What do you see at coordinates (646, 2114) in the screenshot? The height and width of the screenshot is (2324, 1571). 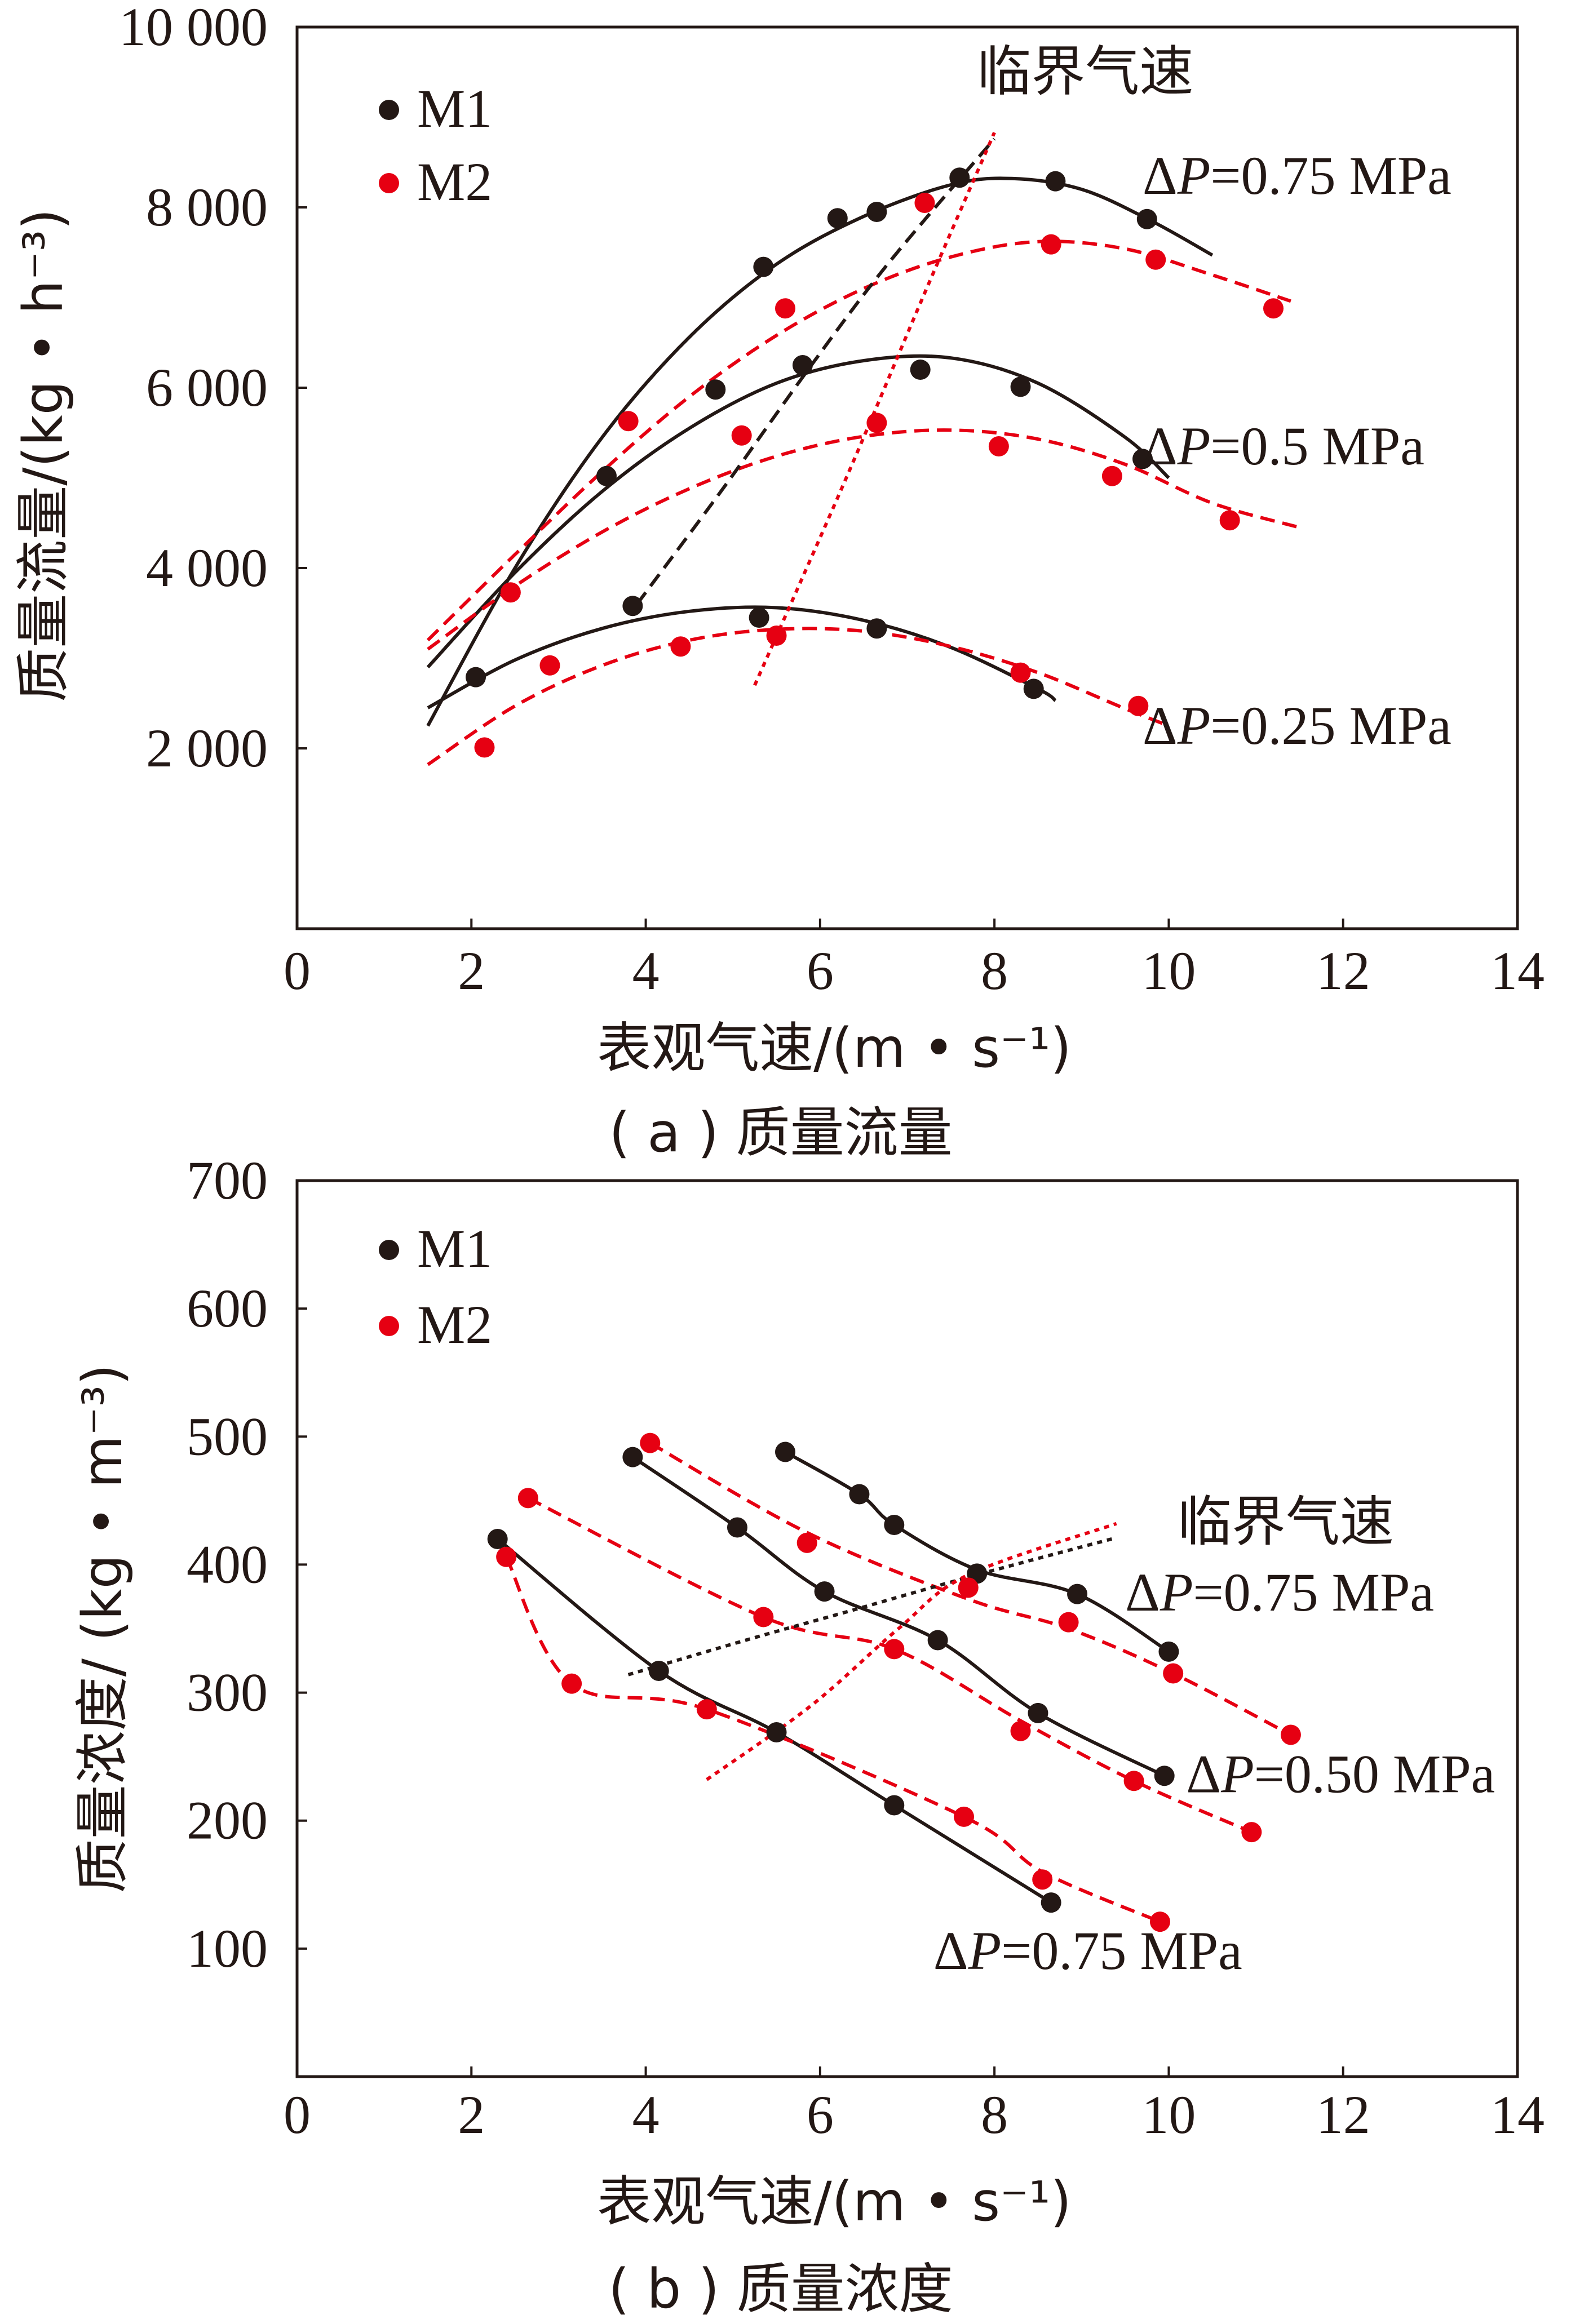 I see `x-tick-label: 4` at bounding box center [646, 2114].